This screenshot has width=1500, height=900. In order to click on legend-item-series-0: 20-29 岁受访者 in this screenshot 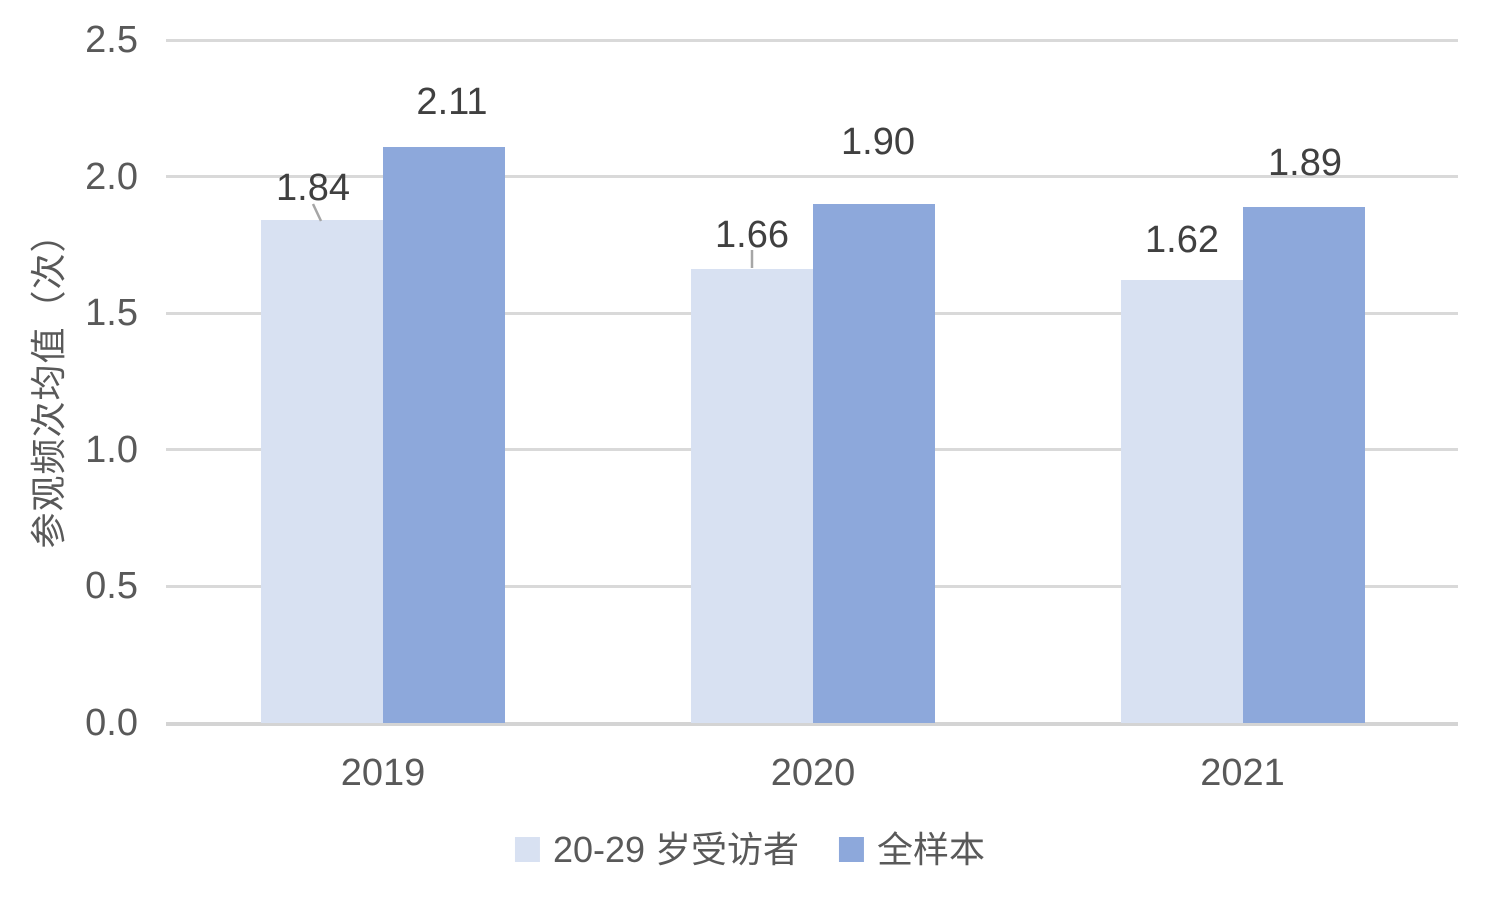, I will do `click(657, 849)`.